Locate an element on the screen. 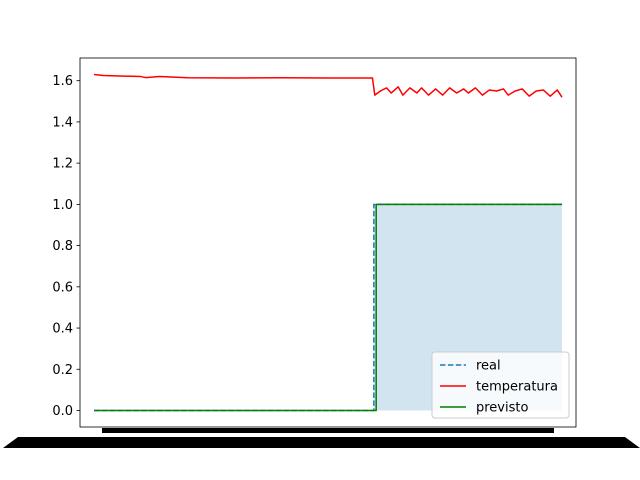  y-tick-label: 0.4 is located at coordinates (62, 329).